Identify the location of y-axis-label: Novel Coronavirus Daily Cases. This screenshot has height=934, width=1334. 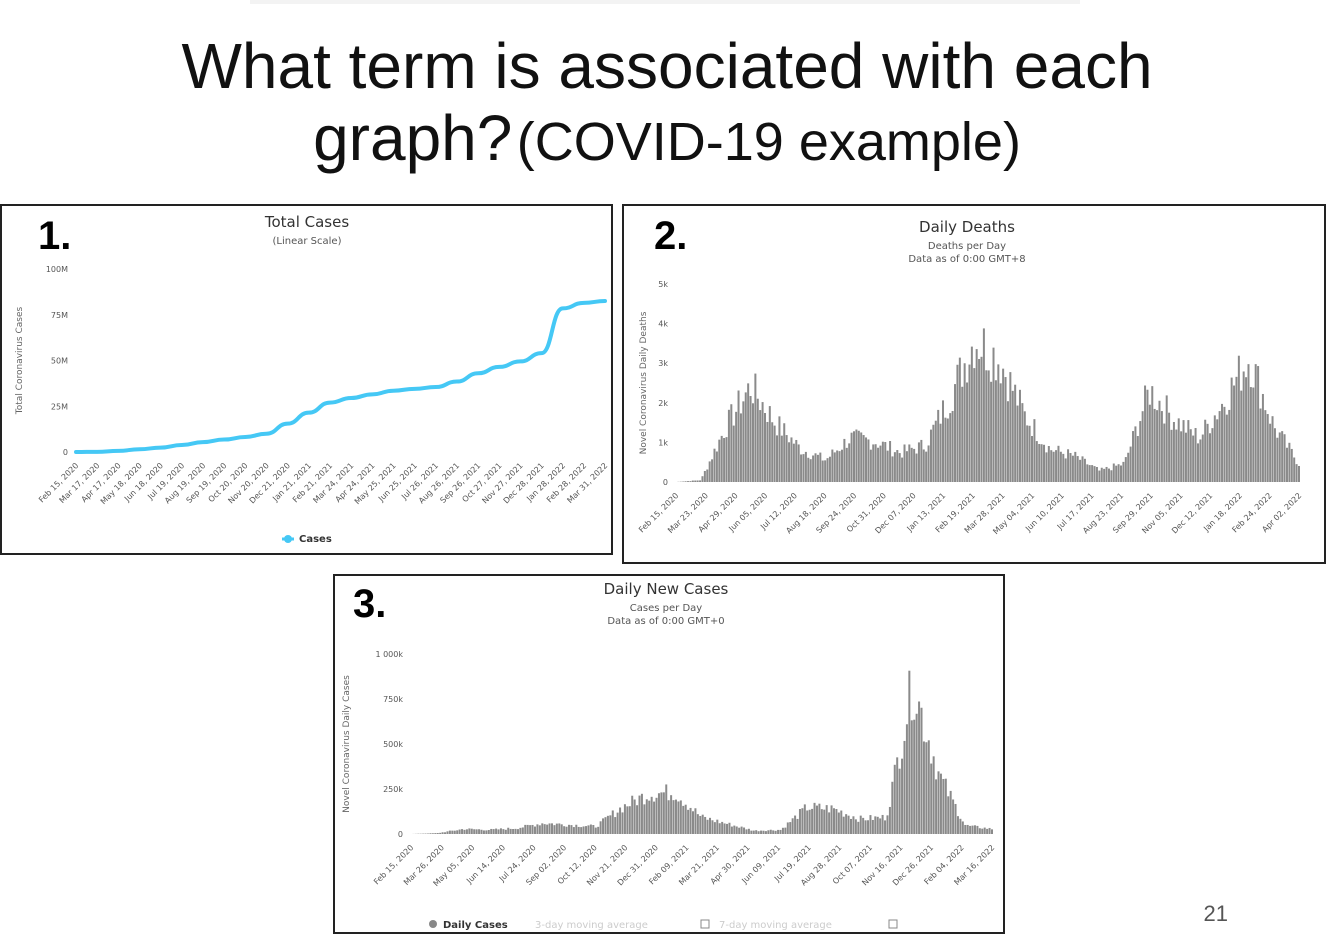
(347, 744).